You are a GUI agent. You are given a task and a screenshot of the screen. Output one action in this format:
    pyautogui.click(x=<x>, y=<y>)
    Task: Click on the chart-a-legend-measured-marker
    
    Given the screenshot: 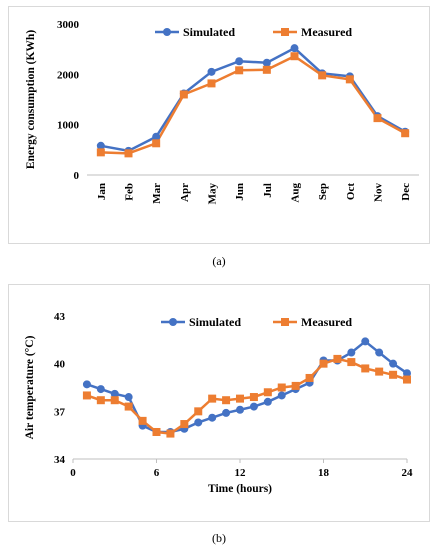 What is the action you would take?
    pyautogui.click(x=285, y=32)
    